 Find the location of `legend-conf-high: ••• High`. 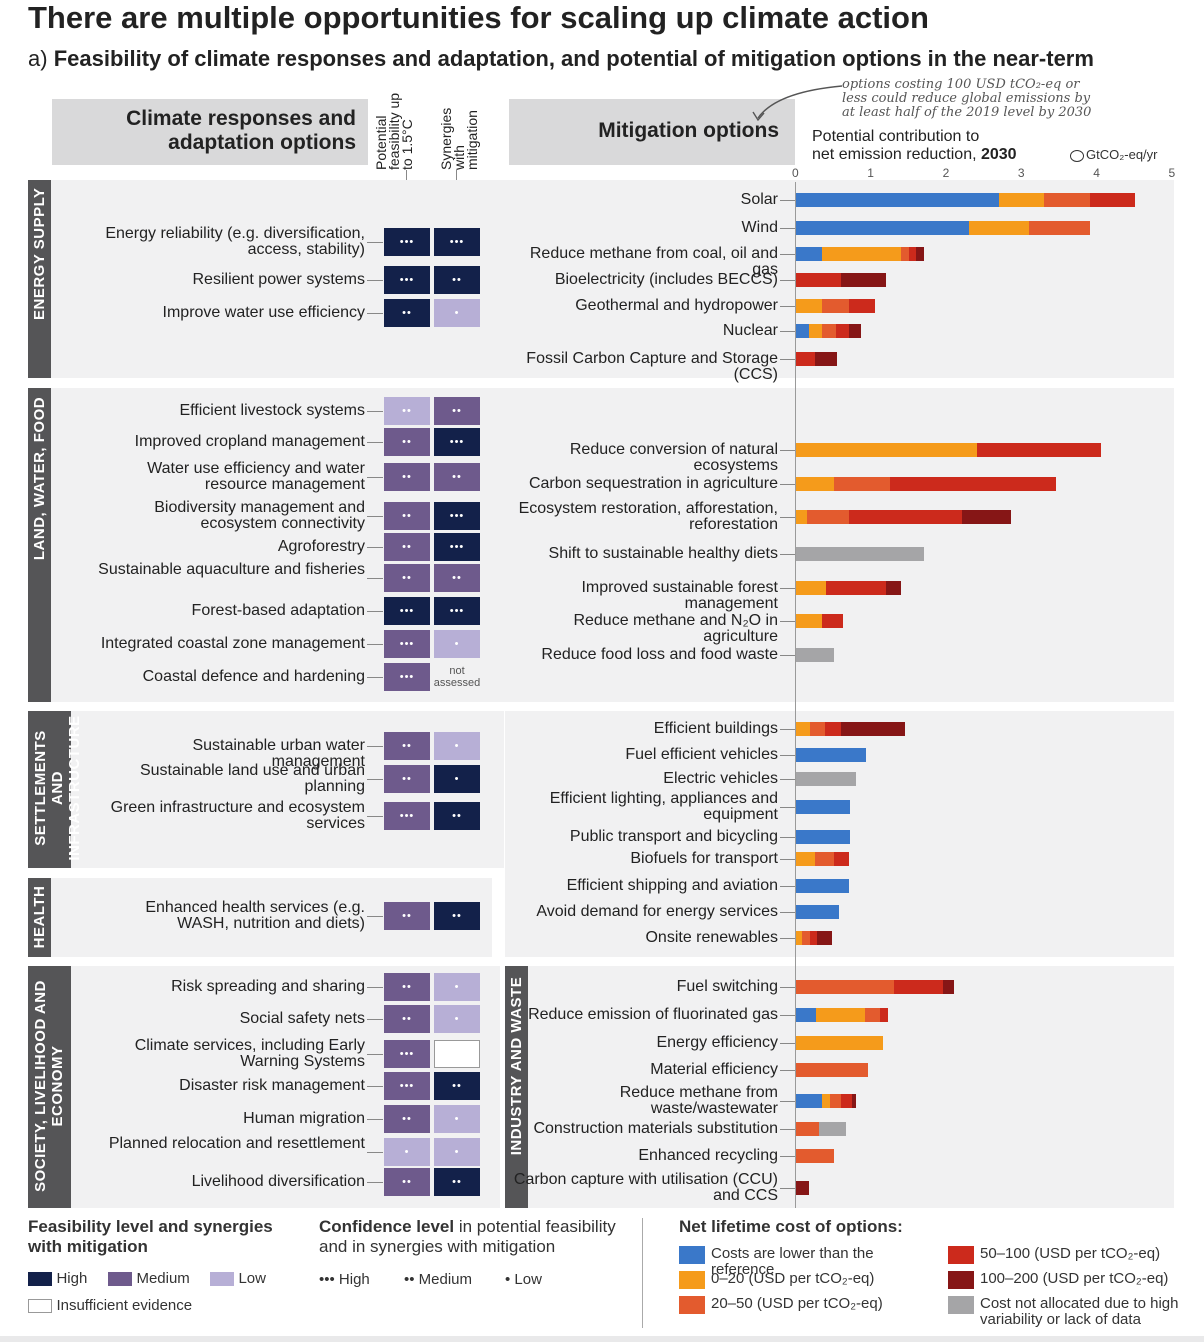

legend-conf-high: ••• High is located at coordinates (344, 1279).